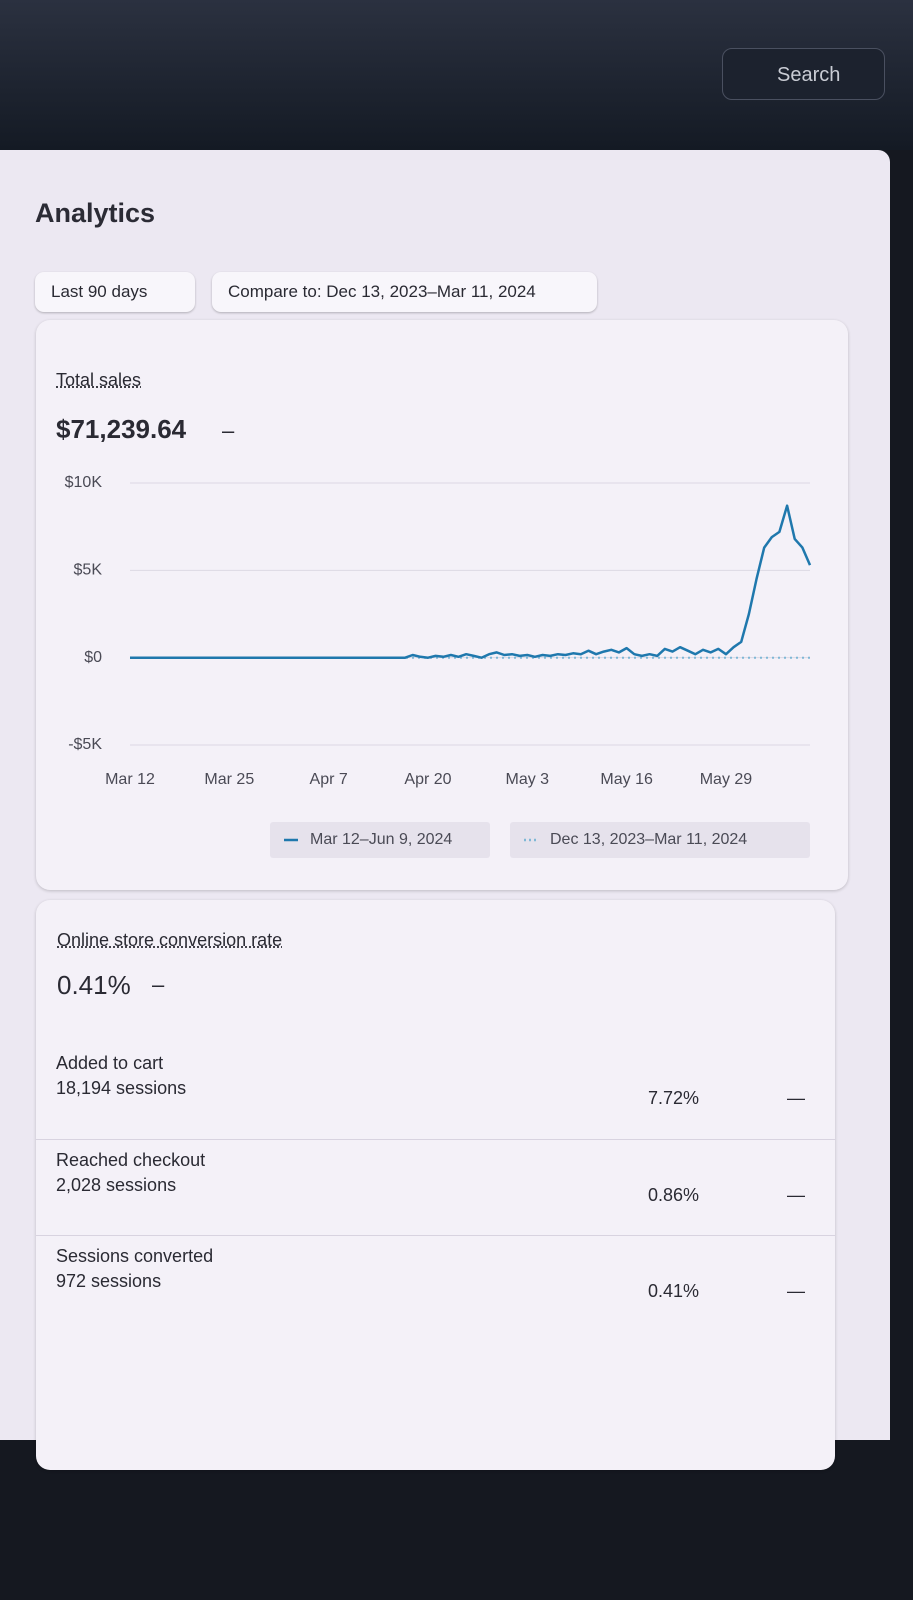  What do you see at coordinates (673, 1291) in the screenshot?
I see `row-rate: 0.41%` at bounding box center [673, 1291].